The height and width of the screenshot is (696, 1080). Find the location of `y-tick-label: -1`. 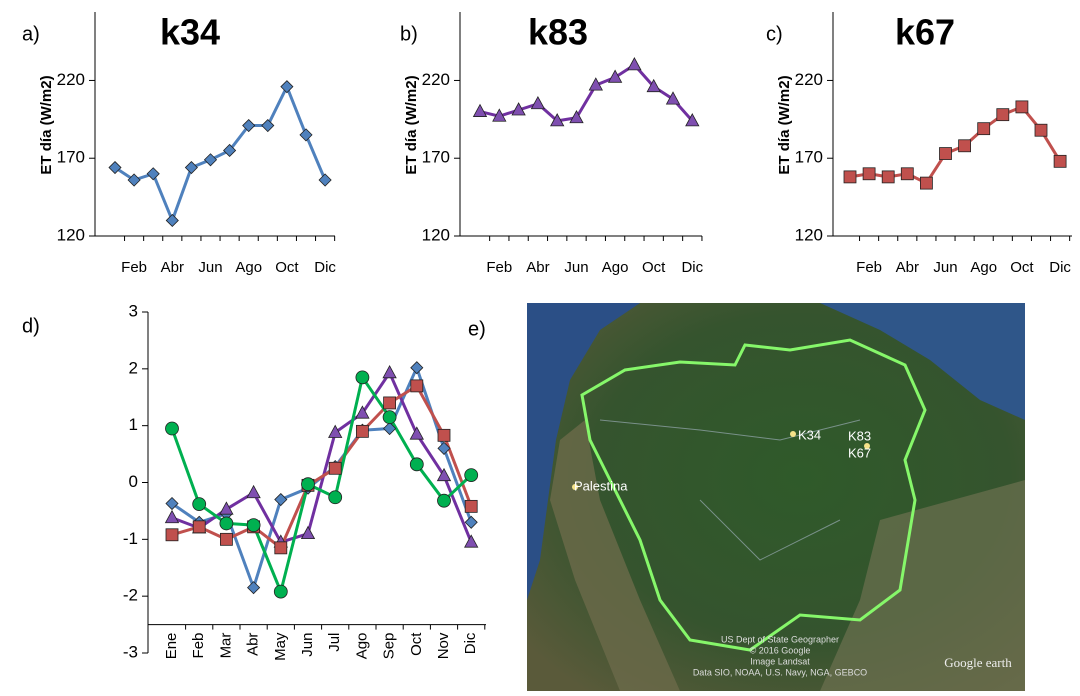

y-tick-label: -1 is located at coordinates (130, 538).